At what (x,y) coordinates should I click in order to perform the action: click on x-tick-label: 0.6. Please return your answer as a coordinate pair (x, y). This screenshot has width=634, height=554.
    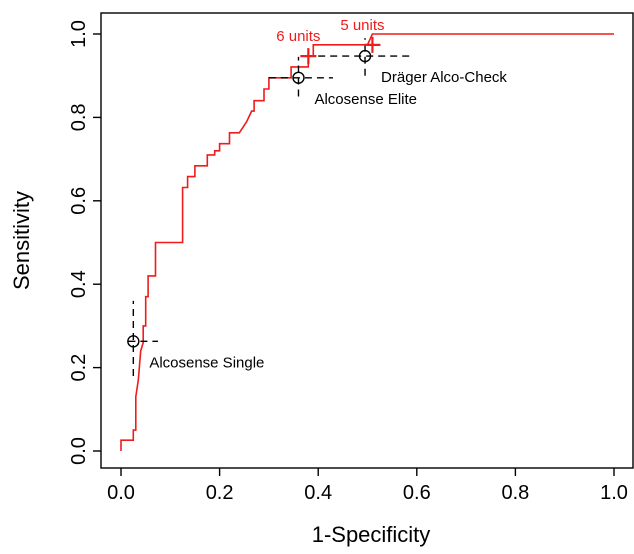
    Looking at the image, I should click on (417, 493).